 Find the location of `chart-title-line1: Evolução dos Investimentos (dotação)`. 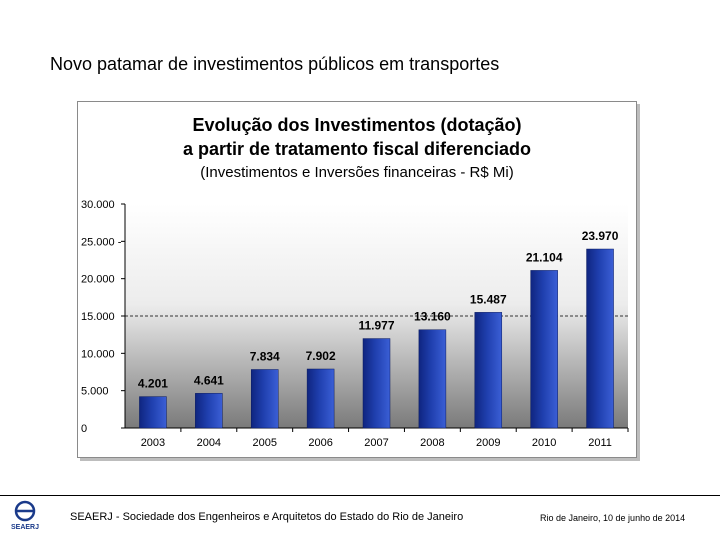

chart-title-line1: Evolução dos Investimentos (dotação) is located at coordinates (357, 125).